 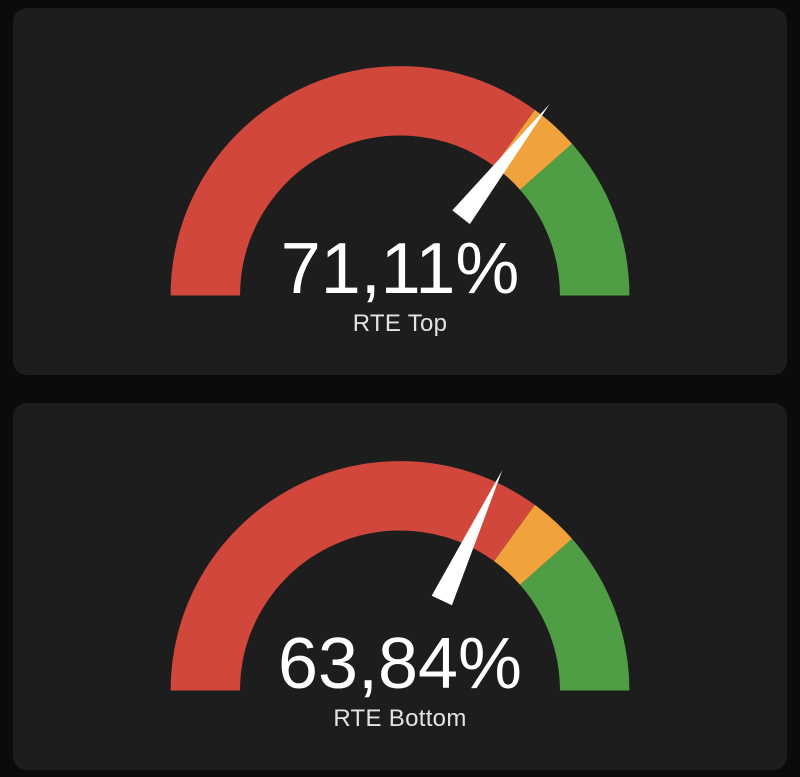 What do you see at coordinates (400, 323) in the screenshot?
I see `gauge-label: RTE Top` at bounding box center [400, 323].